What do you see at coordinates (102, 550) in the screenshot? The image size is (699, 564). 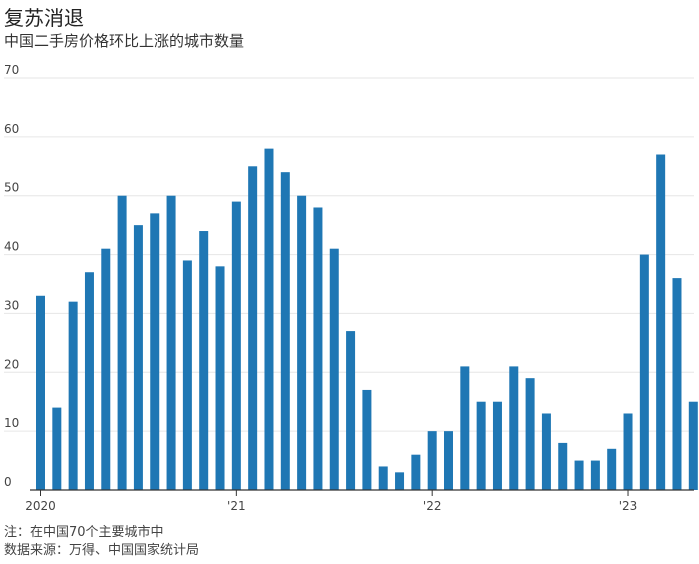 I see `source-text: 数据来源：万得、中国国家统计局` at bounding box center [102, 550].